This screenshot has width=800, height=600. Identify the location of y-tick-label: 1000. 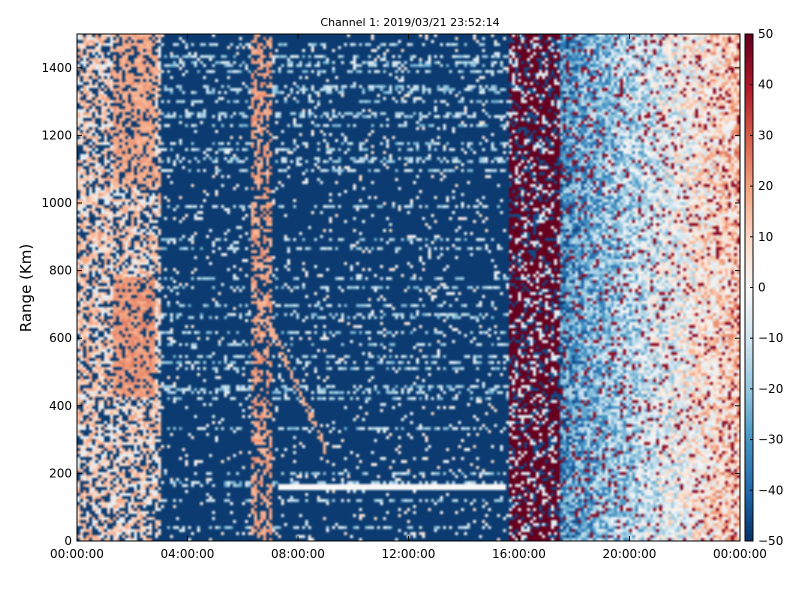
(56, 203).